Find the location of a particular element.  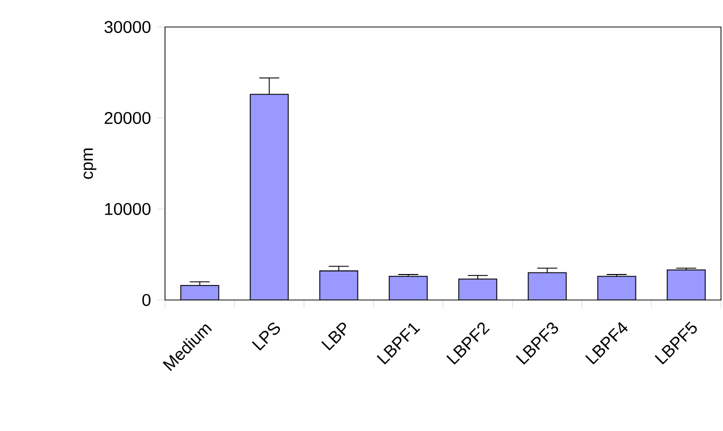

y-tick-label: 0 is located at coordinates (146, 300).